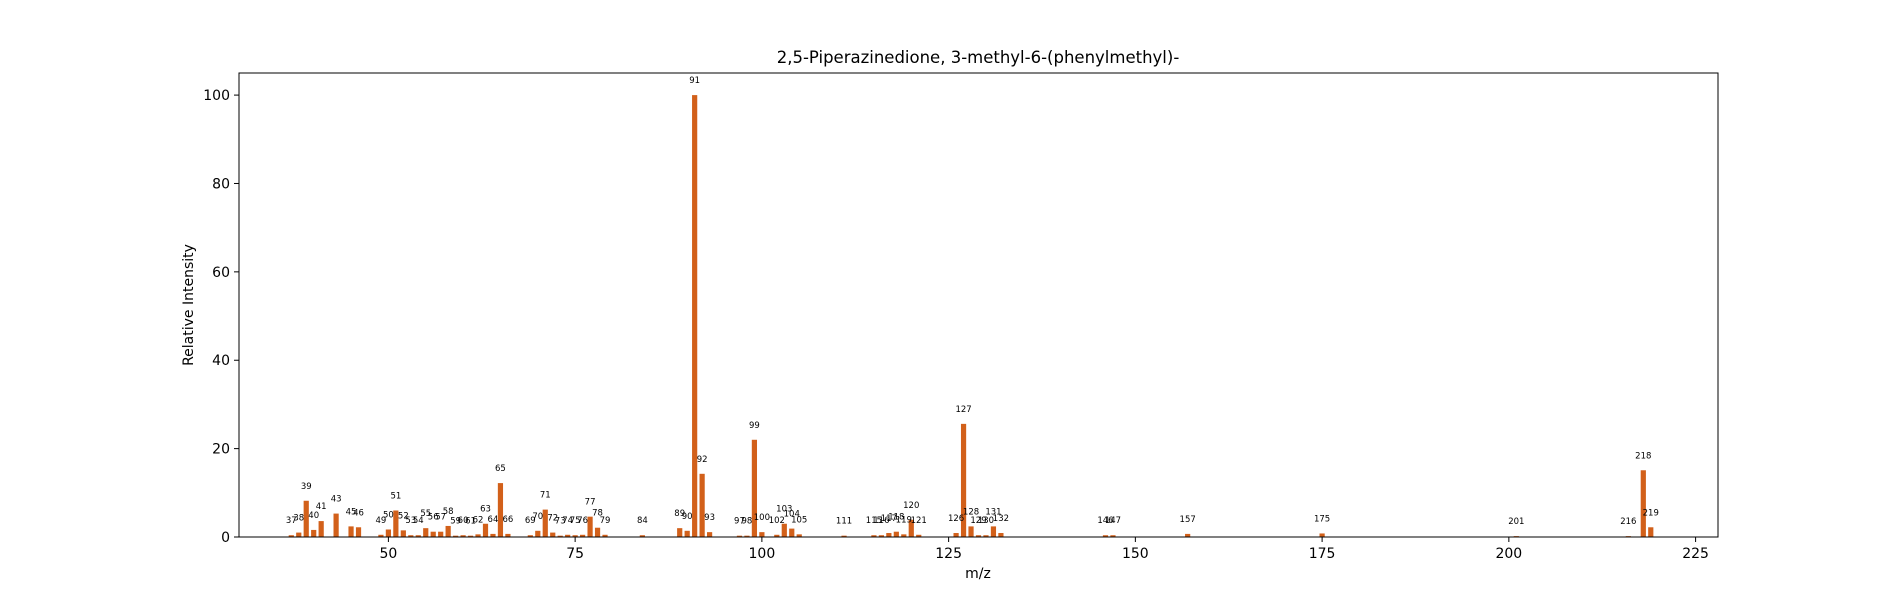 This screenshot has height=600, width=1900. What do you see at coordinates (537, 517) in the screenshot?
I see `peak-label-70: 70` at bounding box center [537, 517].